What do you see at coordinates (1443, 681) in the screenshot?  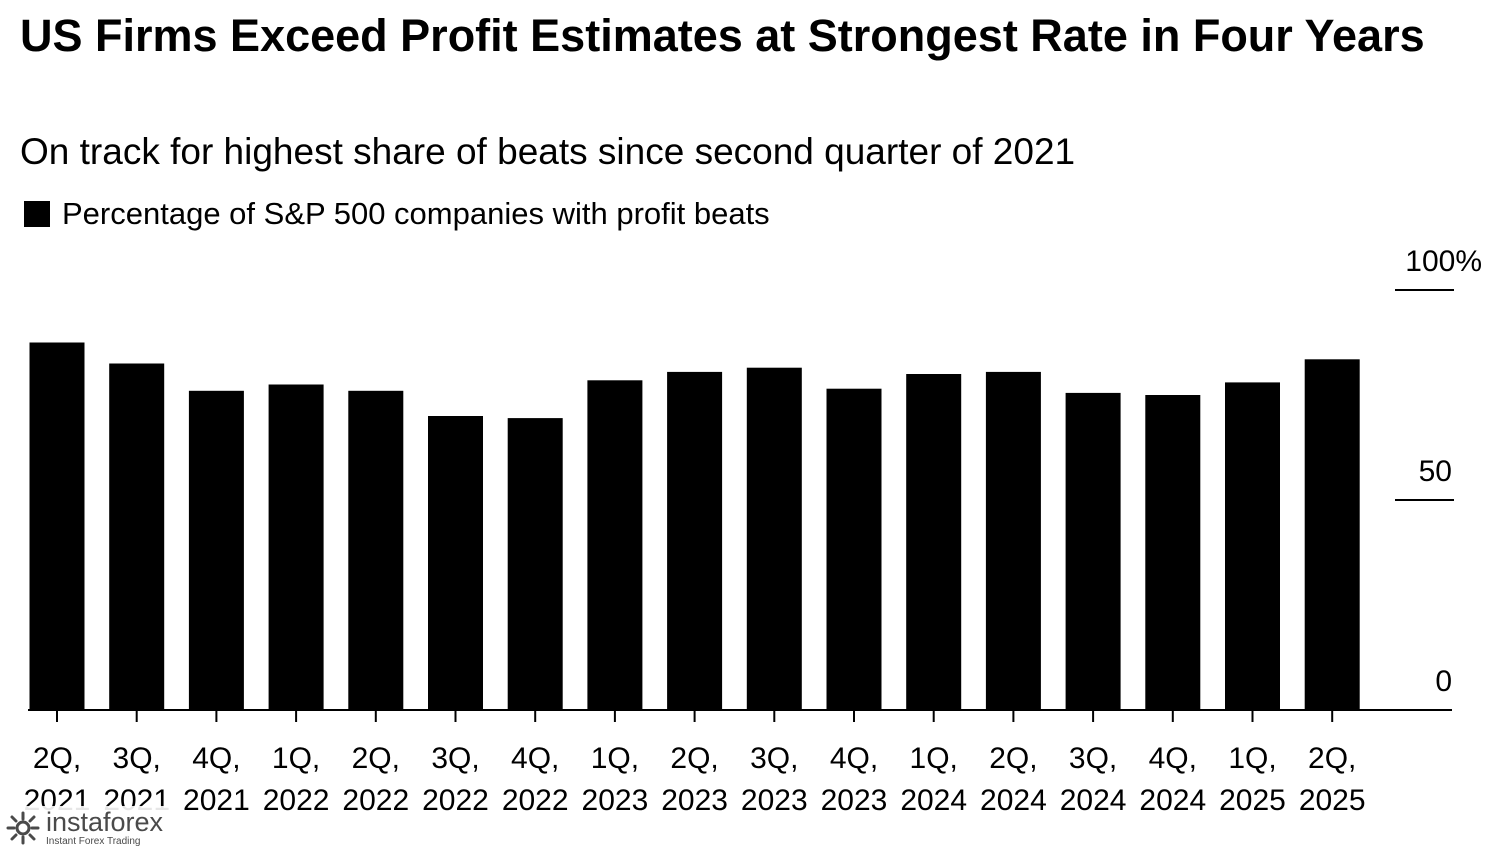 I see `y-tick-label: 0` at bounding box center [1443, 681].